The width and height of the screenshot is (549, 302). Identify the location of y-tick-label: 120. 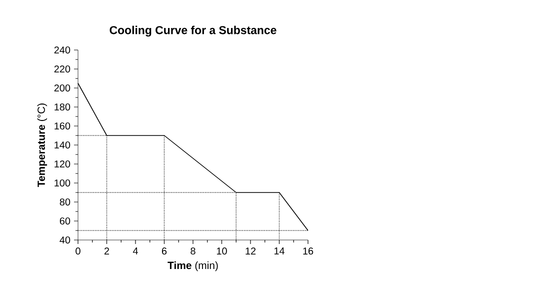
(62, 164).